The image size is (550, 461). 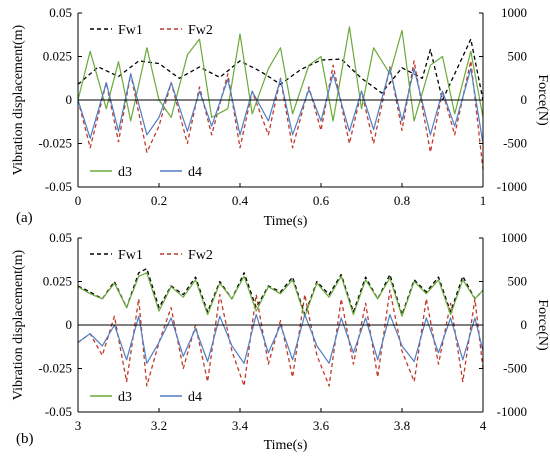 I want to click on panel-label: (b), so click(x=25, y=439).